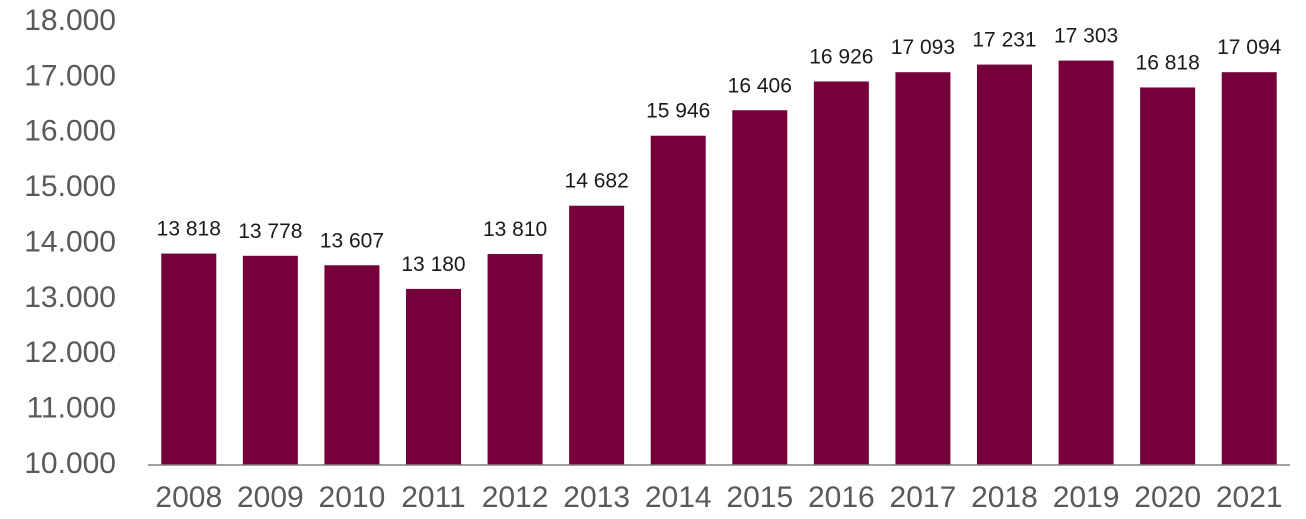 The image size is (1306, 519). I want to click on x-tick-label: 2009, so click(270, 497).